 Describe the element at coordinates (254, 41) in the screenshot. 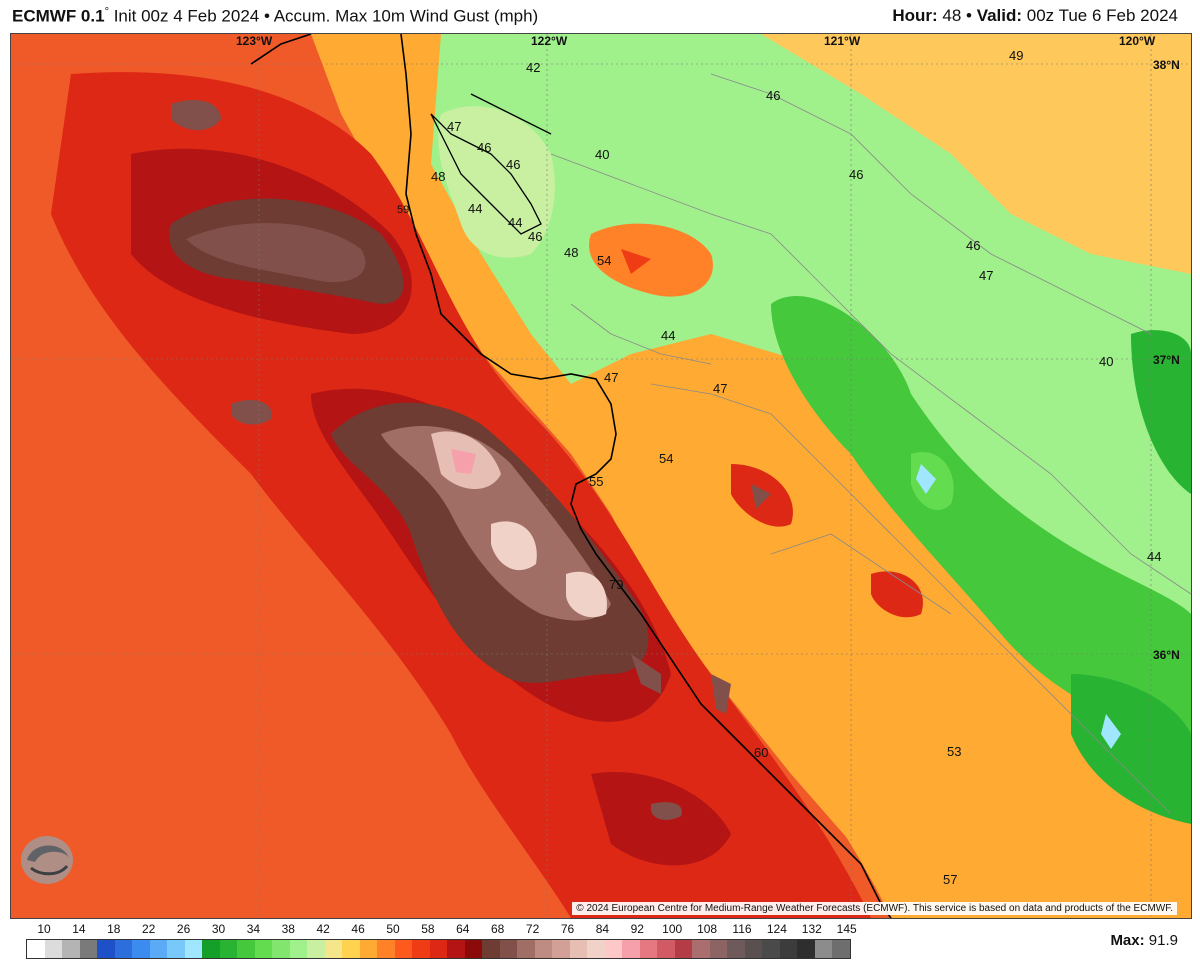

I see `lon-label: 123°W` at that location.